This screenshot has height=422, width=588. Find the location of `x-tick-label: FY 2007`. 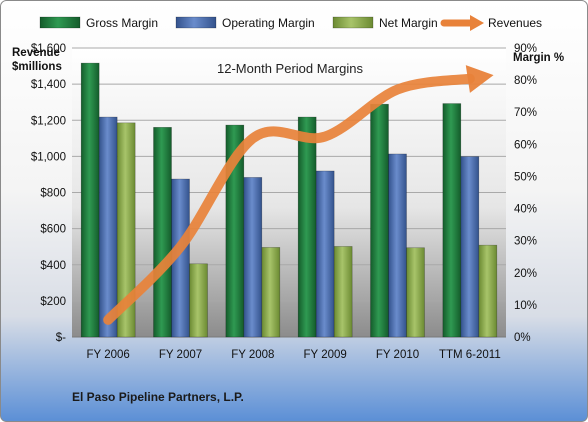

x-tick-label: FY 2007 is located at coordinates (180, 355).